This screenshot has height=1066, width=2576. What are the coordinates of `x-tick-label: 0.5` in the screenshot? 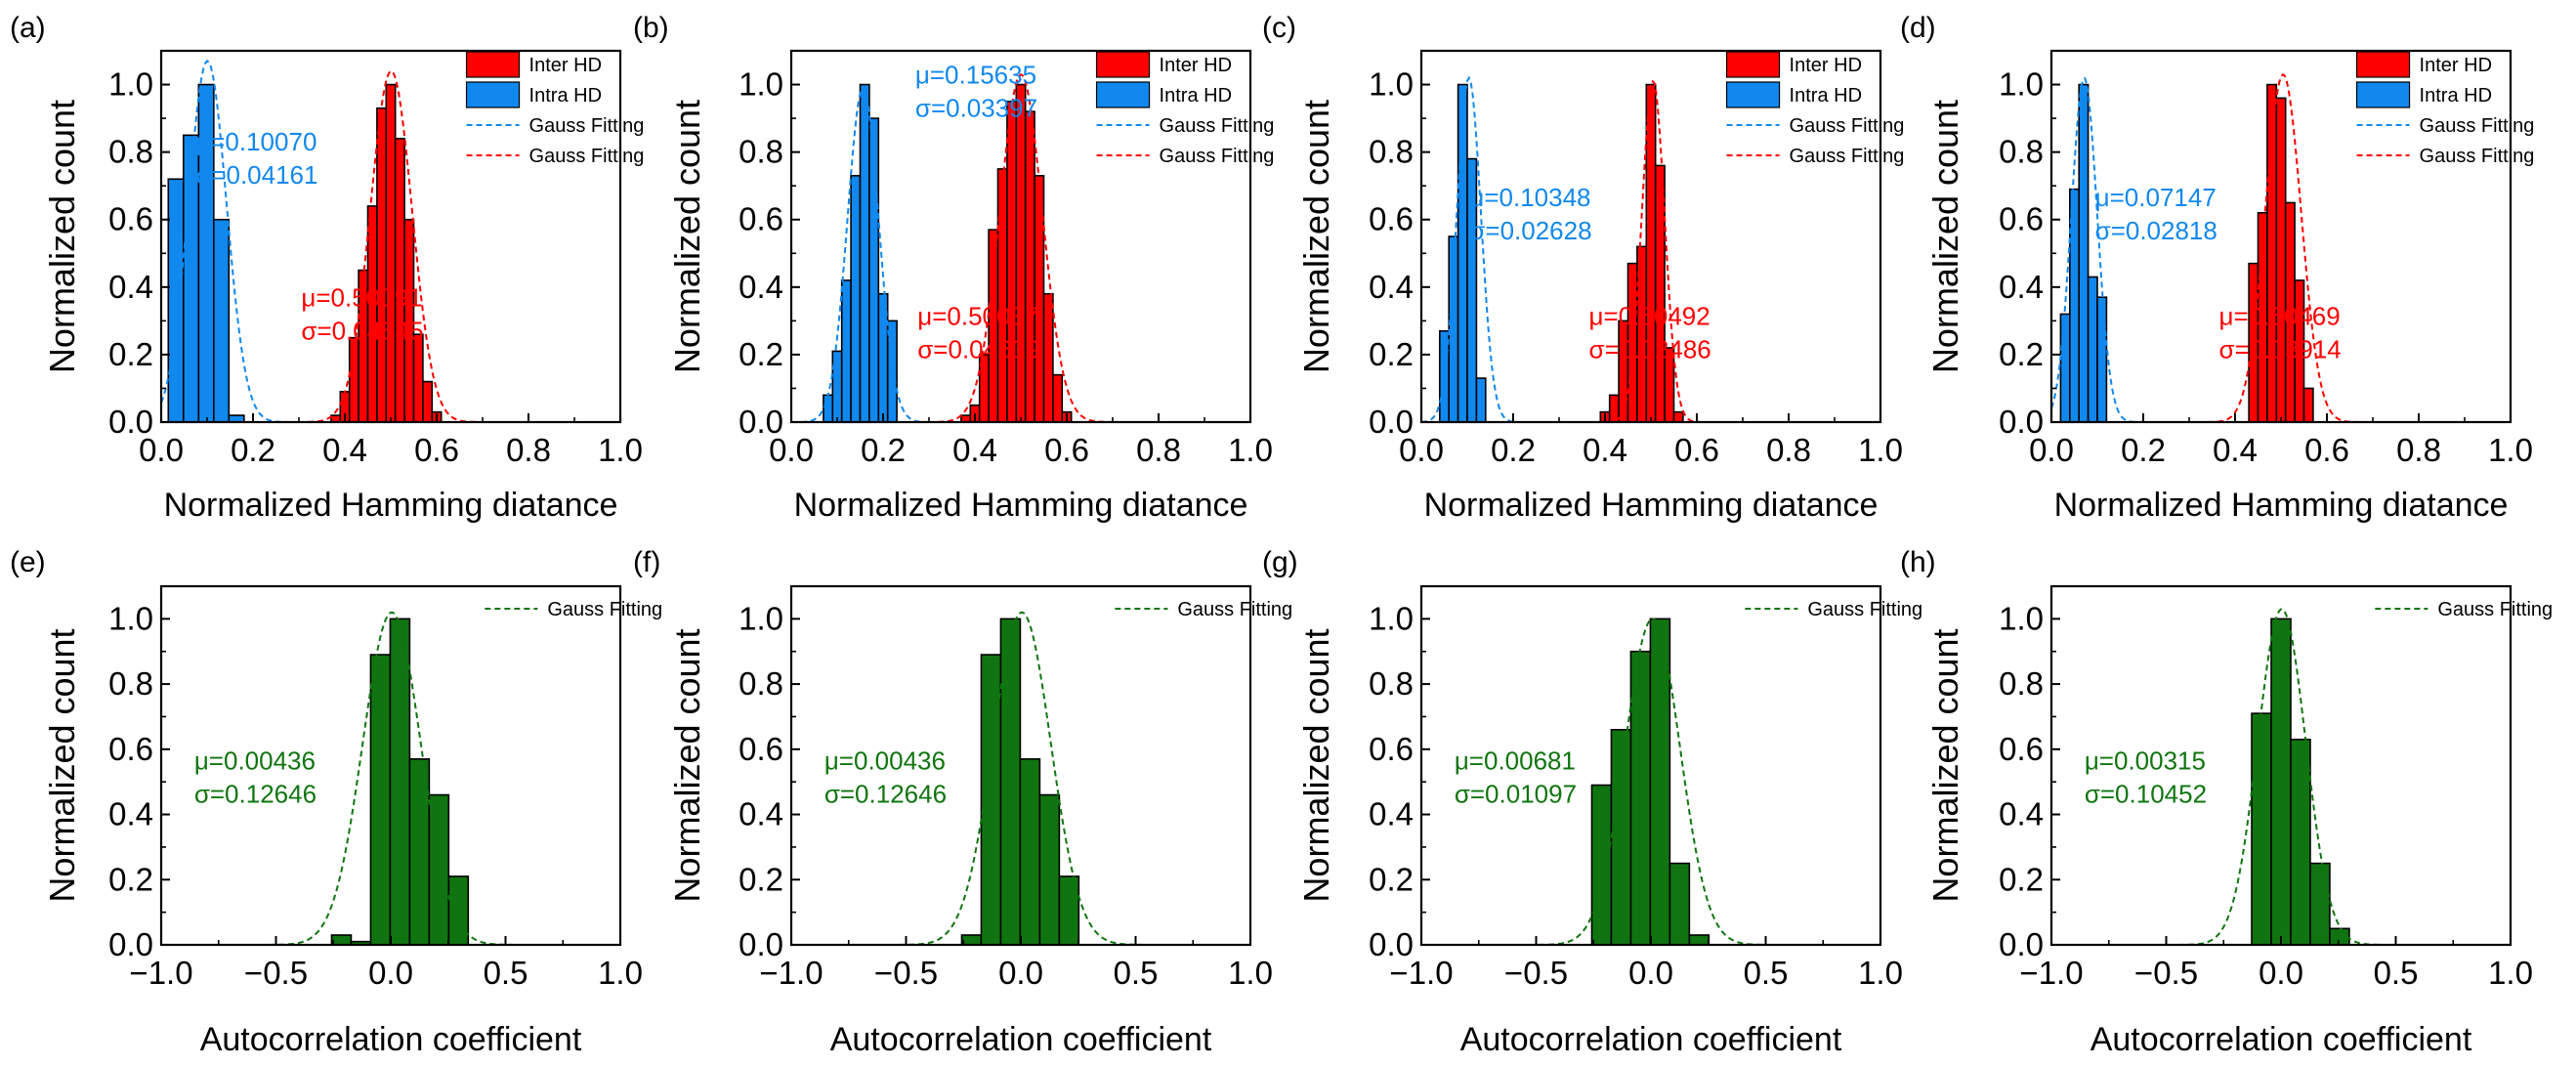 It's located at (1766, 973).